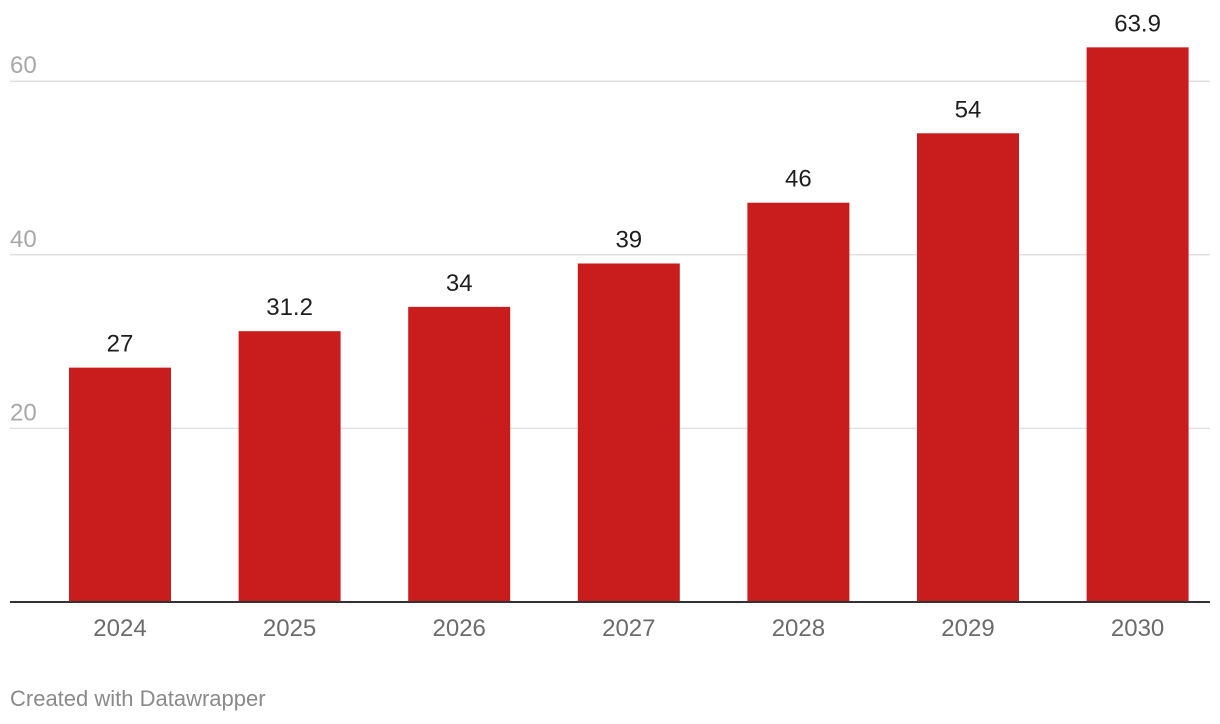 Image resolution: width=1220 pixels, height=724 pixels. I want to click on bar-value-label: 27, so click(120, 344).